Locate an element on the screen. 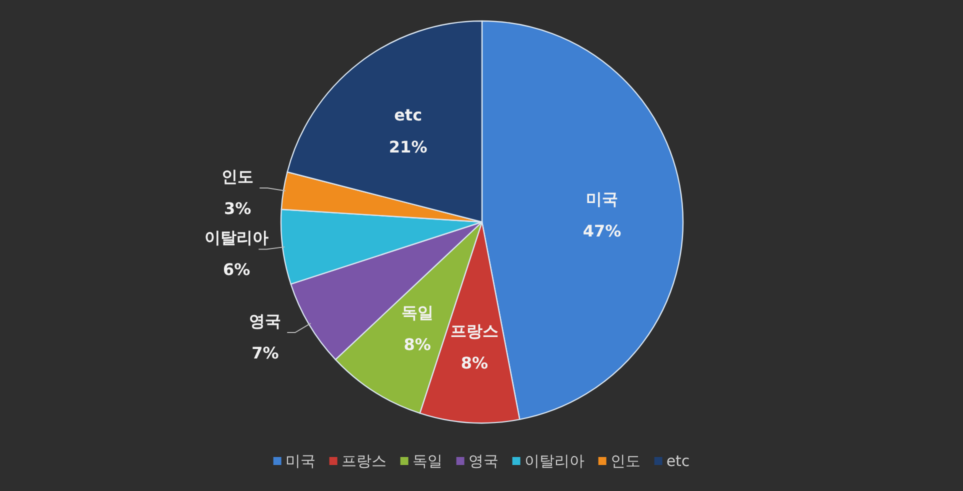  legend-label: 프랑스 is located at coordinates (363, 461).